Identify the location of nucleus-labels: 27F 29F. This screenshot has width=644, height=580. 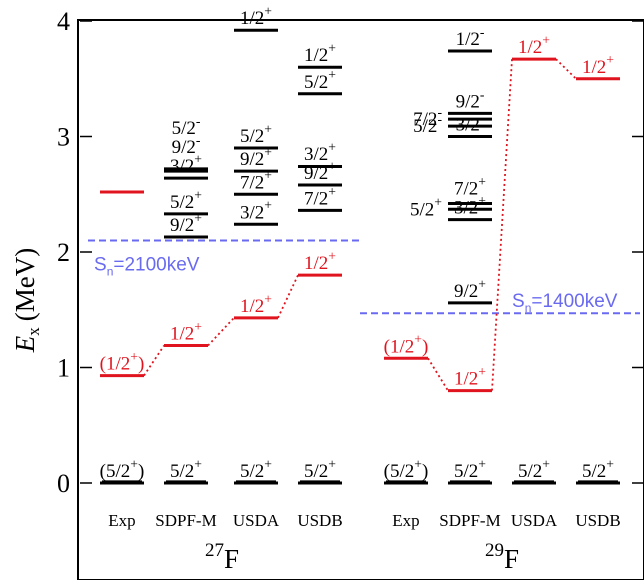
(362, 557).